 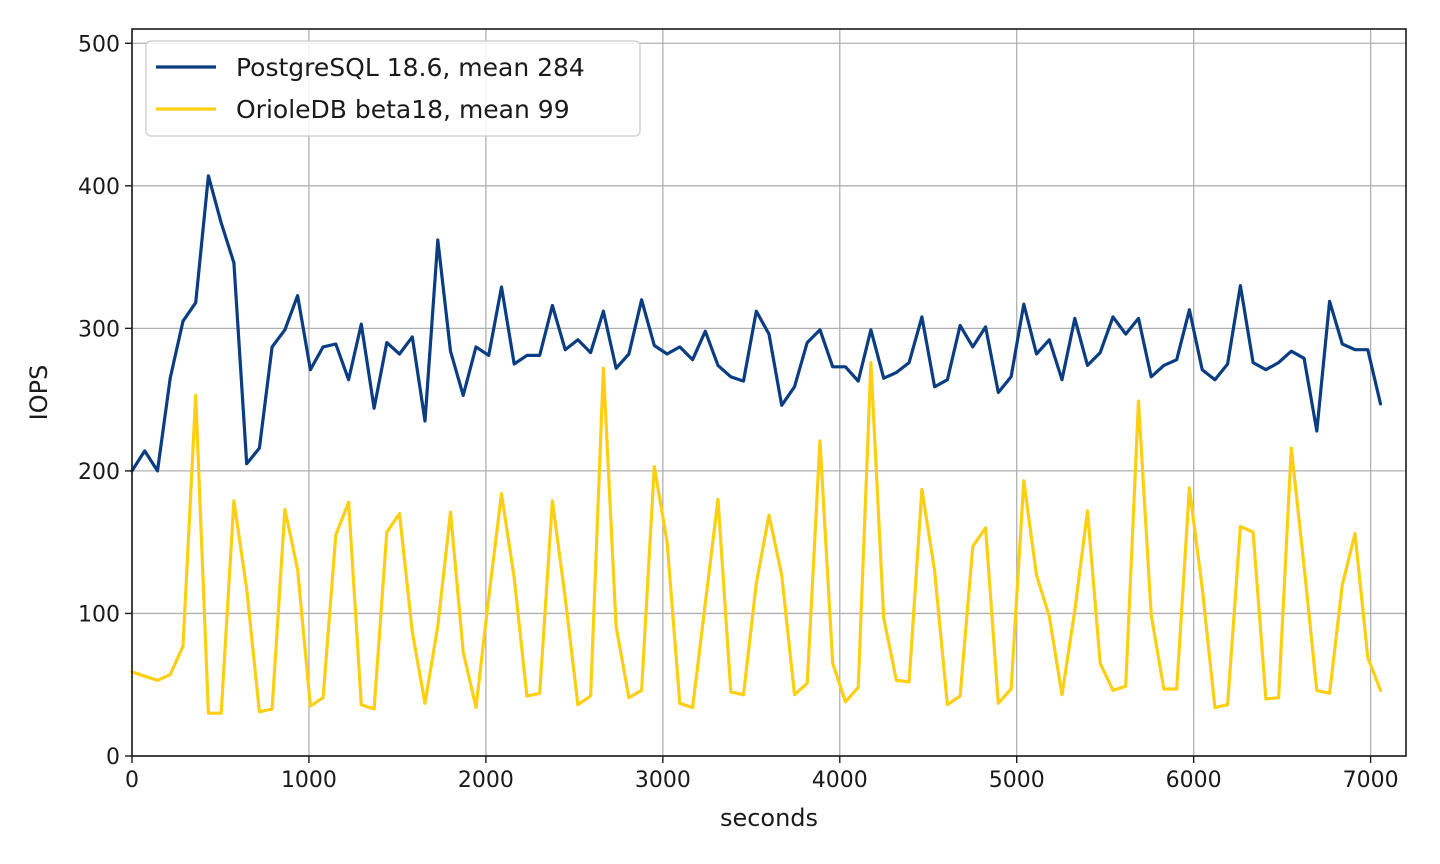 I want to click on legend-box, so click(x=393, y=88).